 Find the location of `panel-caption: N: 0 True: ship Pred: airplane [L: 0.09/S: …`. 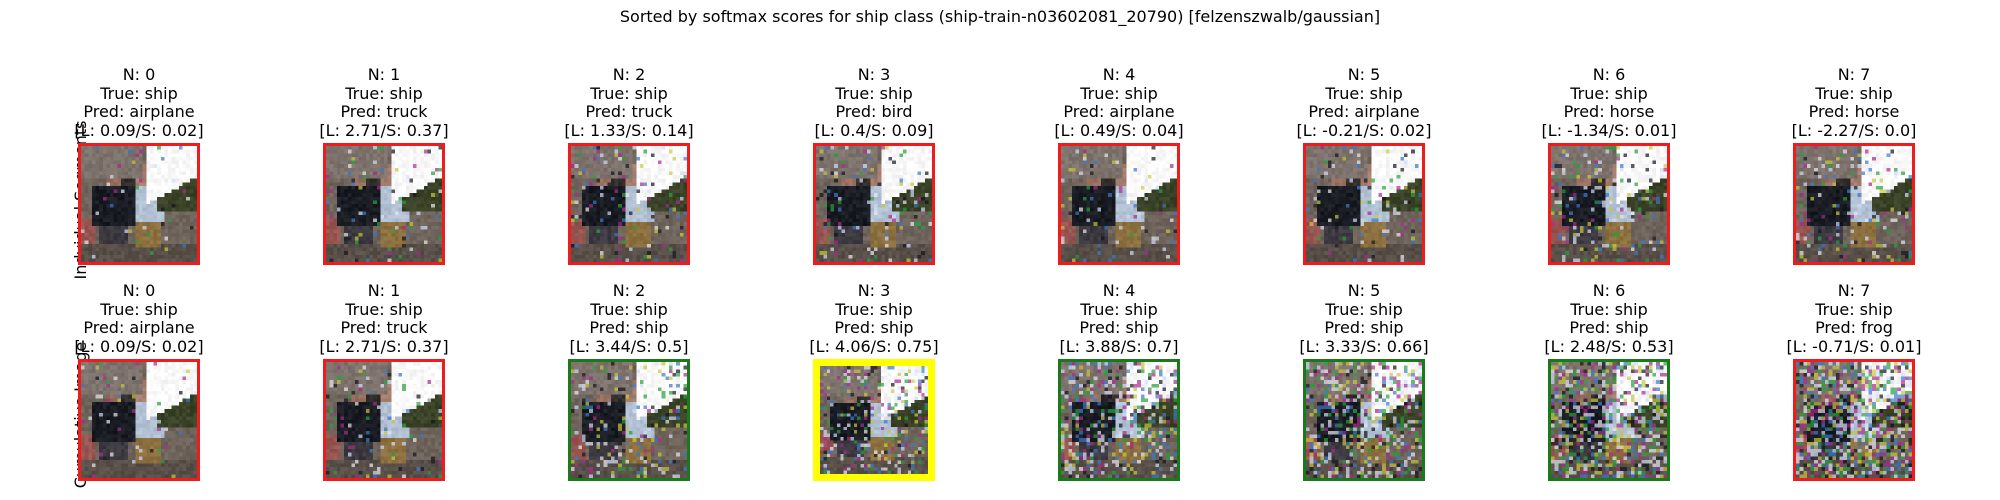

panel-caption: N: 0 True: ship Pred: airplane [L: 0.09/S: … is located at coordinates (149, 102).